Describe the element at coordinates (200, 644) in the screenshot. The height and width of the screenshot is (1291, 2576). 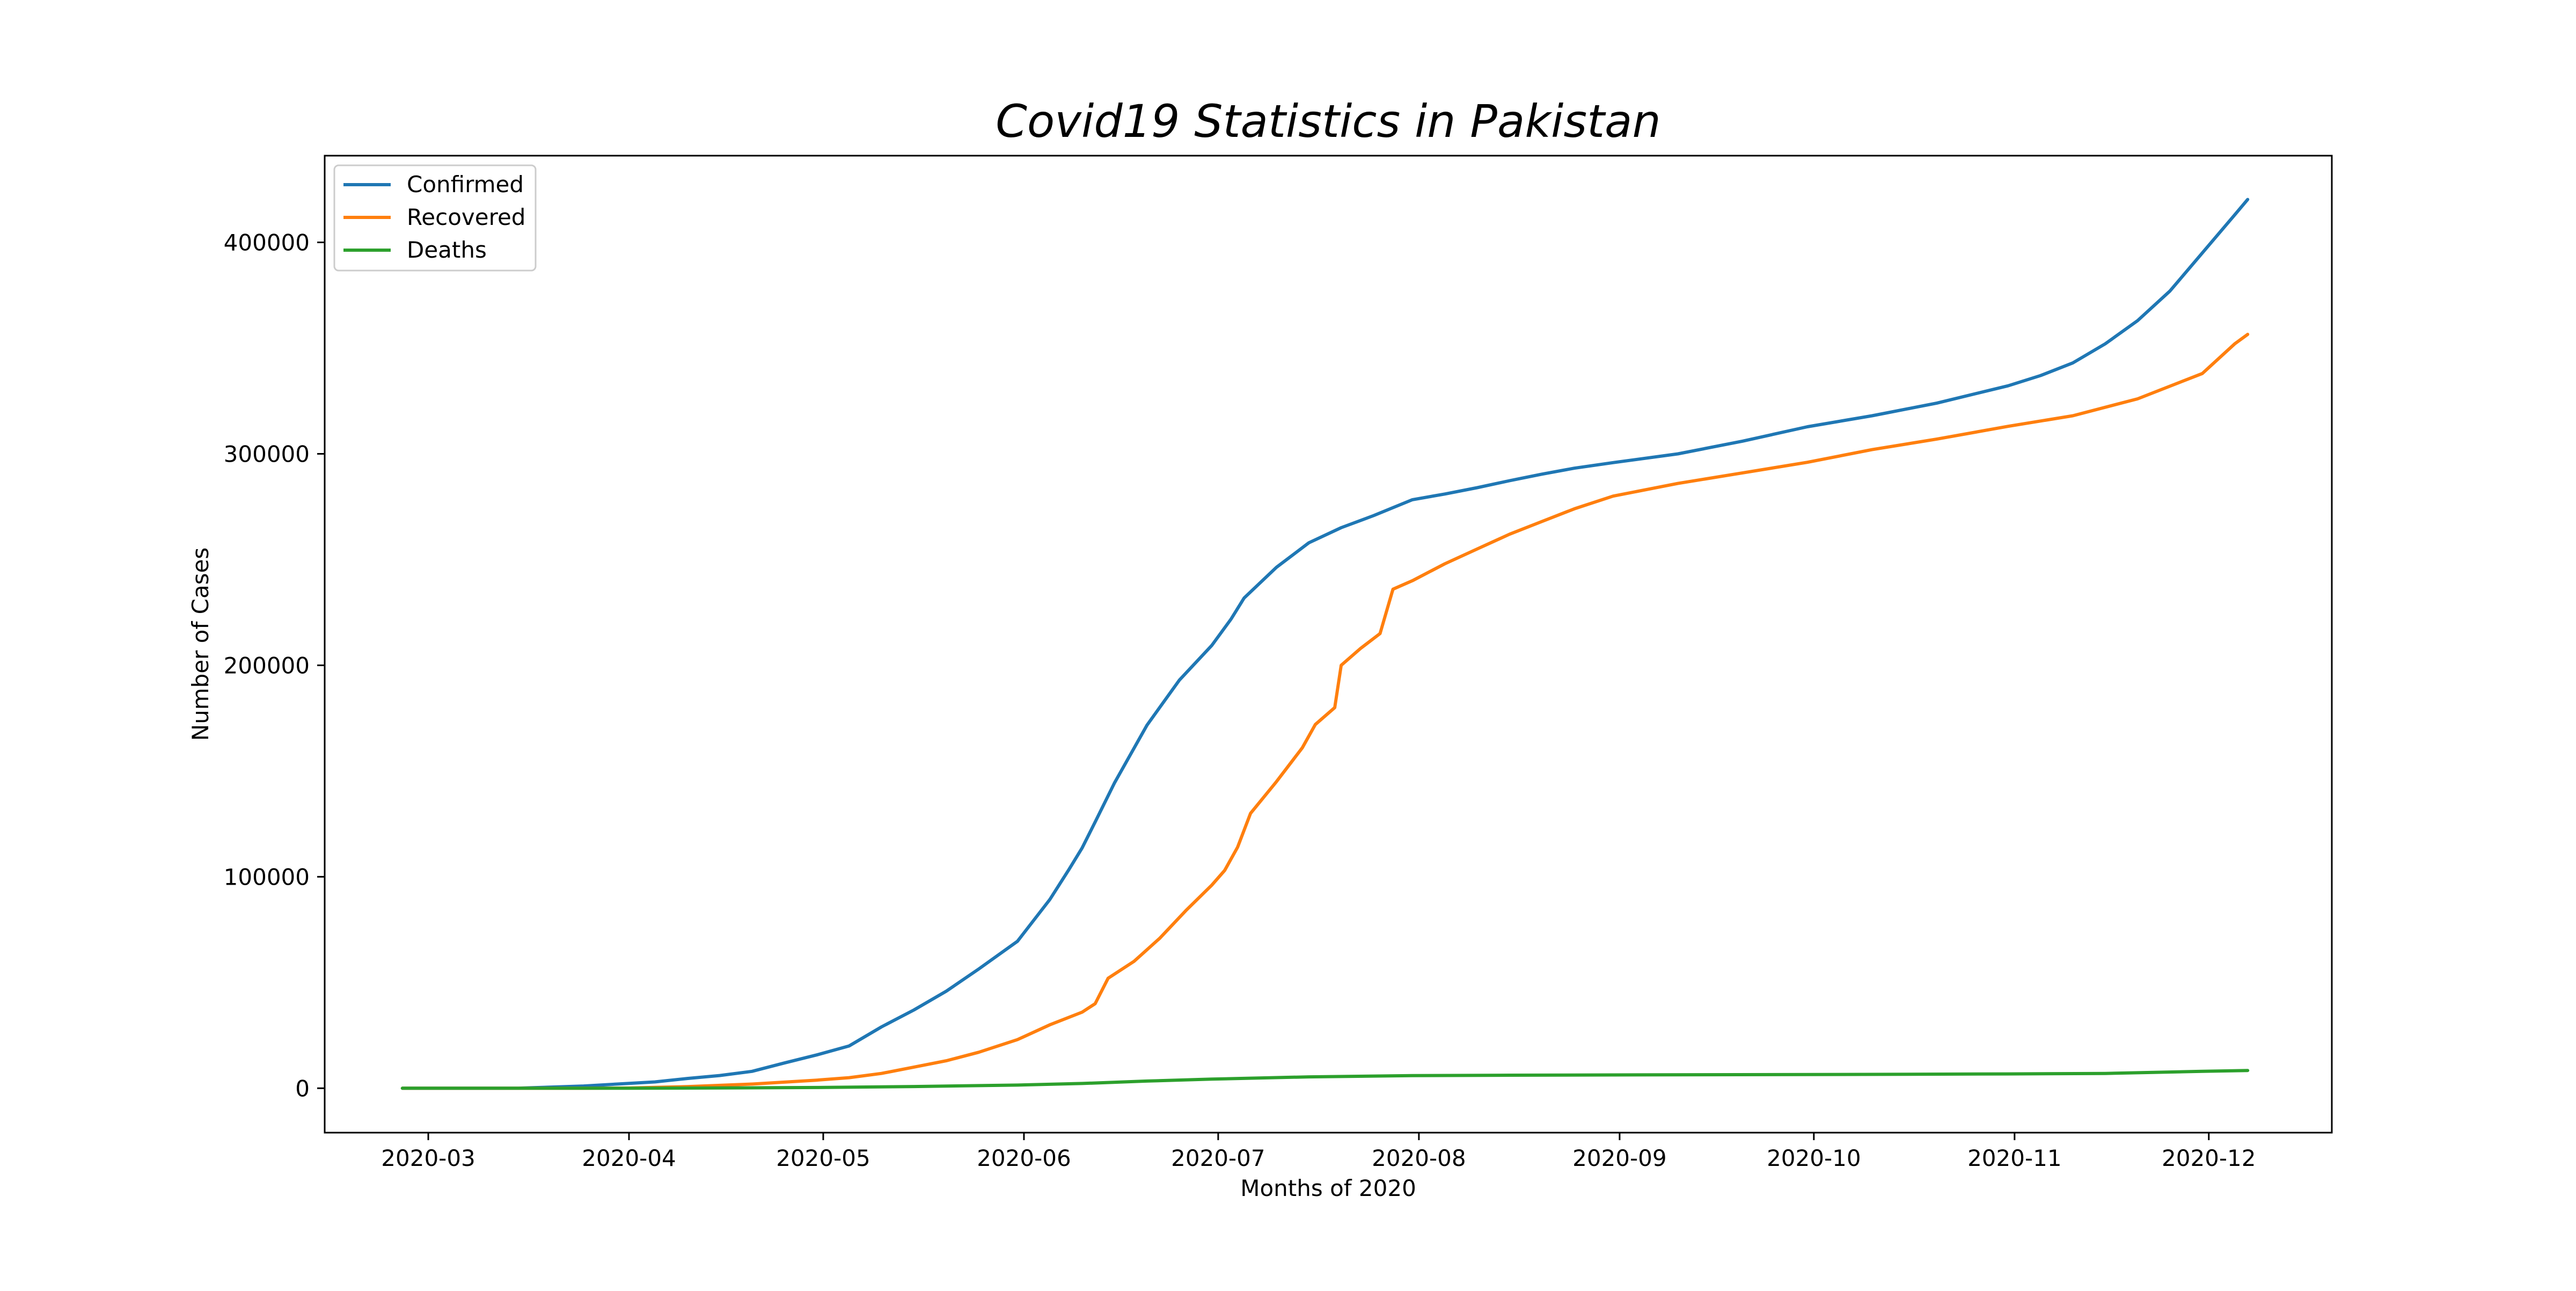
I see `y-axis-label: Number of Cases` at that location.